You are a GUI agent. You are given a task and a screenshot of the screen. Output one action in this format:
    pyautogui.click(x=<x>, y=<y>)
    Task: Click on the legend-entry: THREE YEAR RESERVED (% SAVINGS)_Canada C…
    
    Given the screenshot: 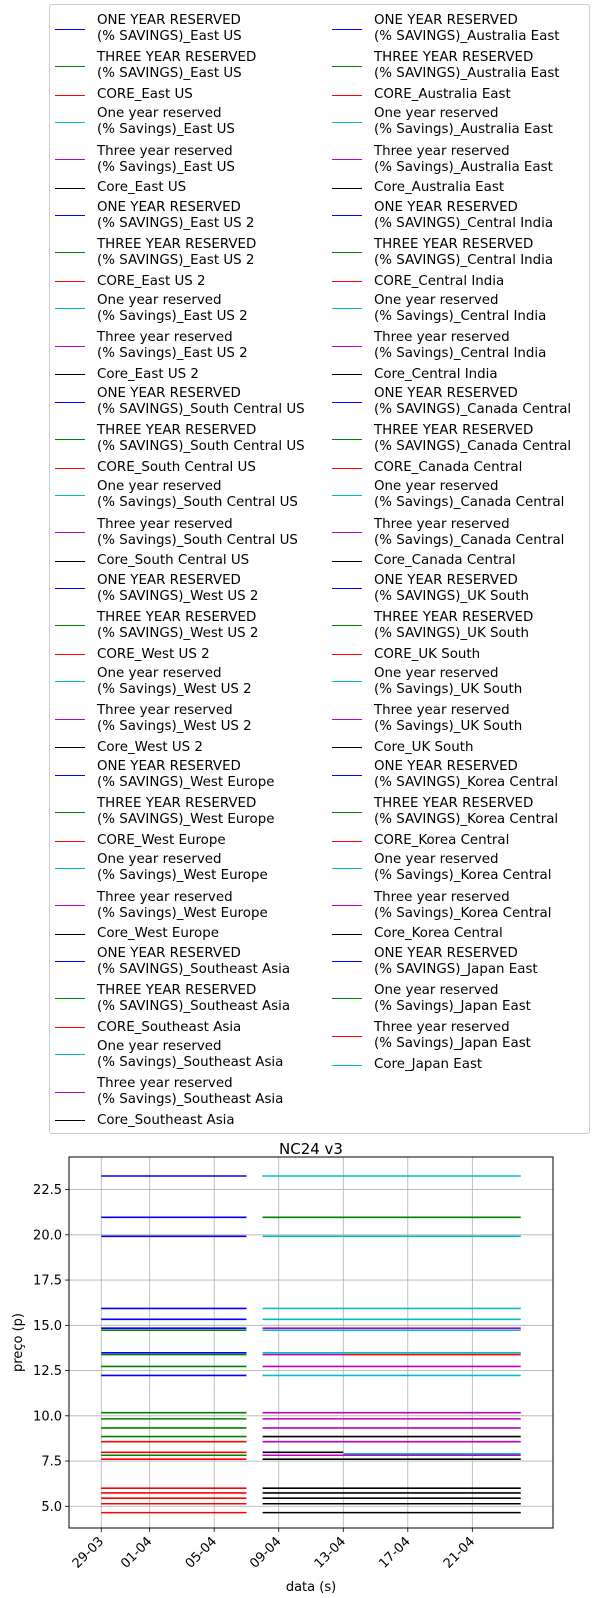 What is the action you would take?
    pyautogui.click(x=451, y=439)
    